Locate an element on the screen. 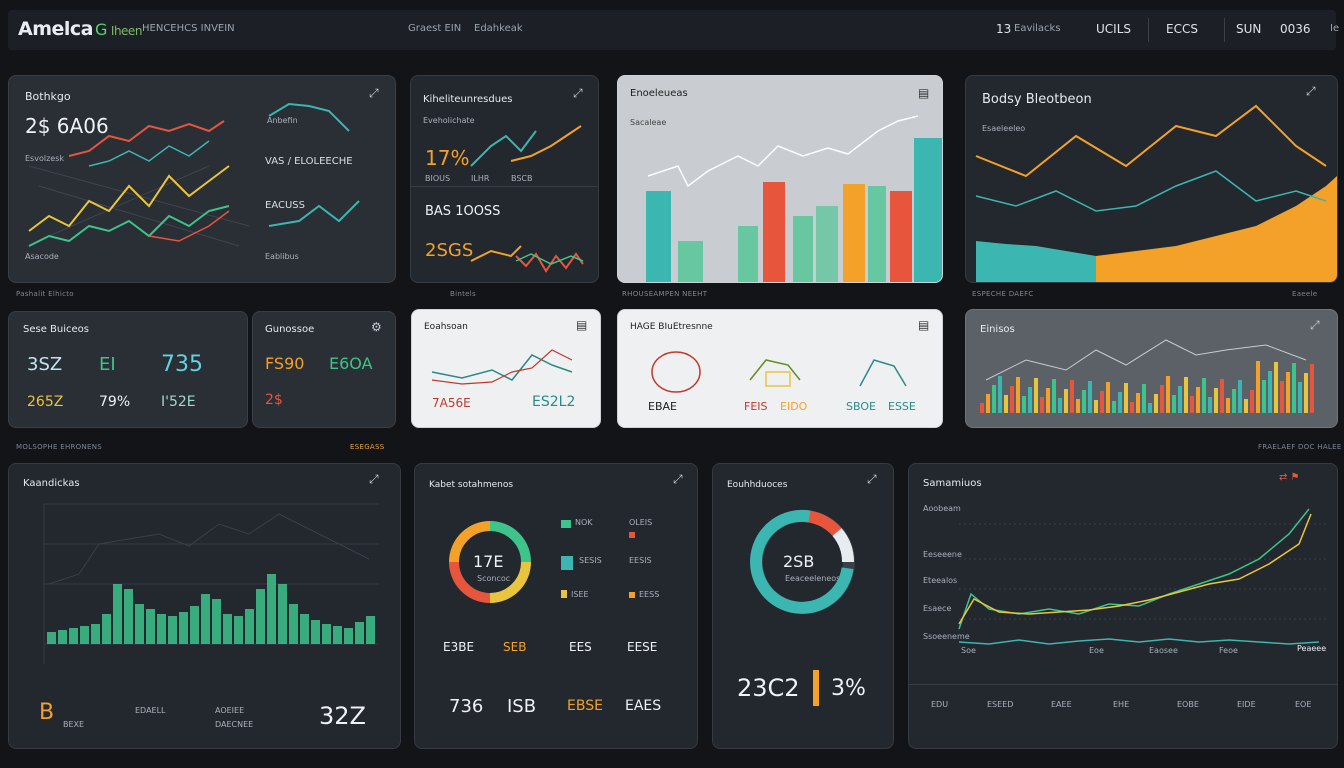  mini-label: ILHR is located at coordinates (480, 178).